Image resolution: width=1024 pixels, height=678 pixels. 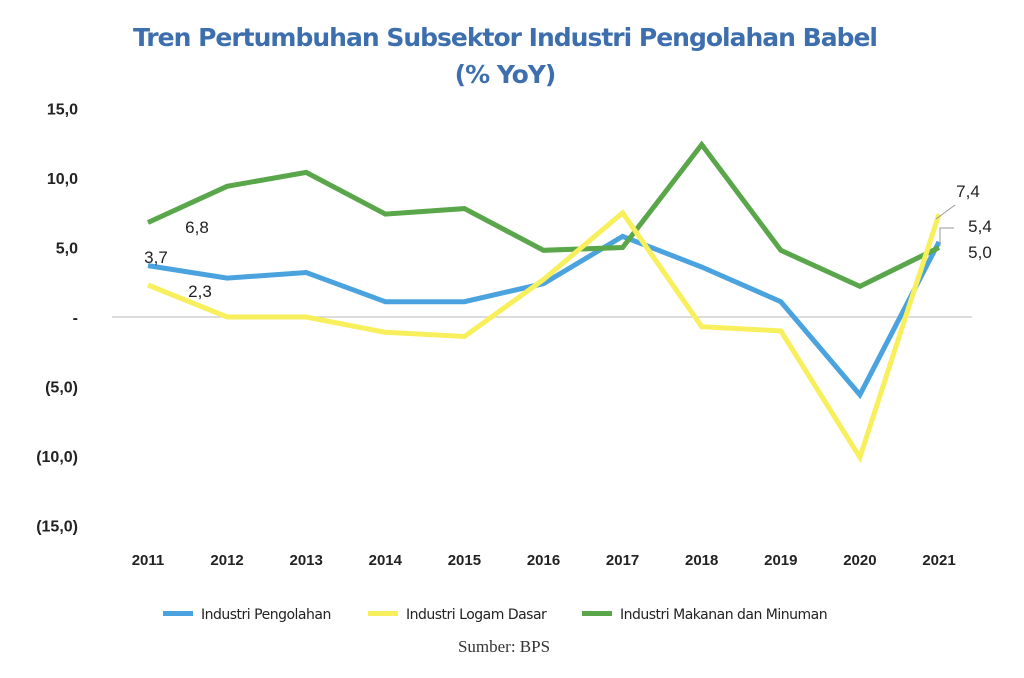 I want to click on legend-item: Industri Makanan dan Minuman, so click(x=705, y=615).